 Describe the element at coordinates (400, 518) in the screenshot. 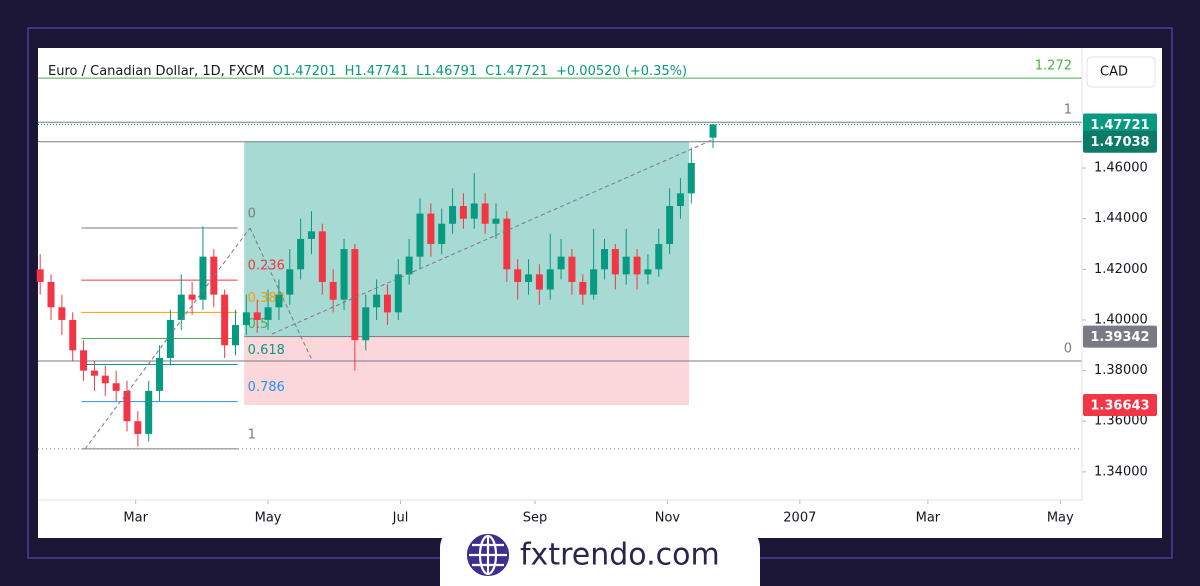

I see `x-tick-label: Jul` at that location.